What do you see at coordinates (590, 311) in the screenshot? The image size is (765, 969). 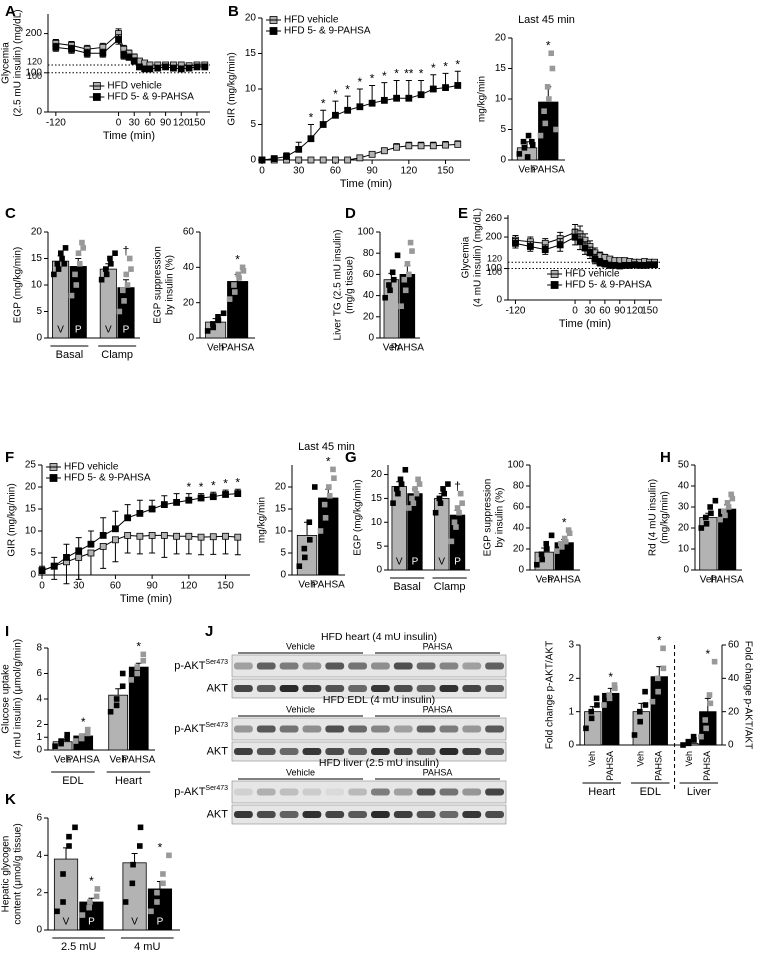 I see `x-tick-label: 30` at bounding box center [590, 311].